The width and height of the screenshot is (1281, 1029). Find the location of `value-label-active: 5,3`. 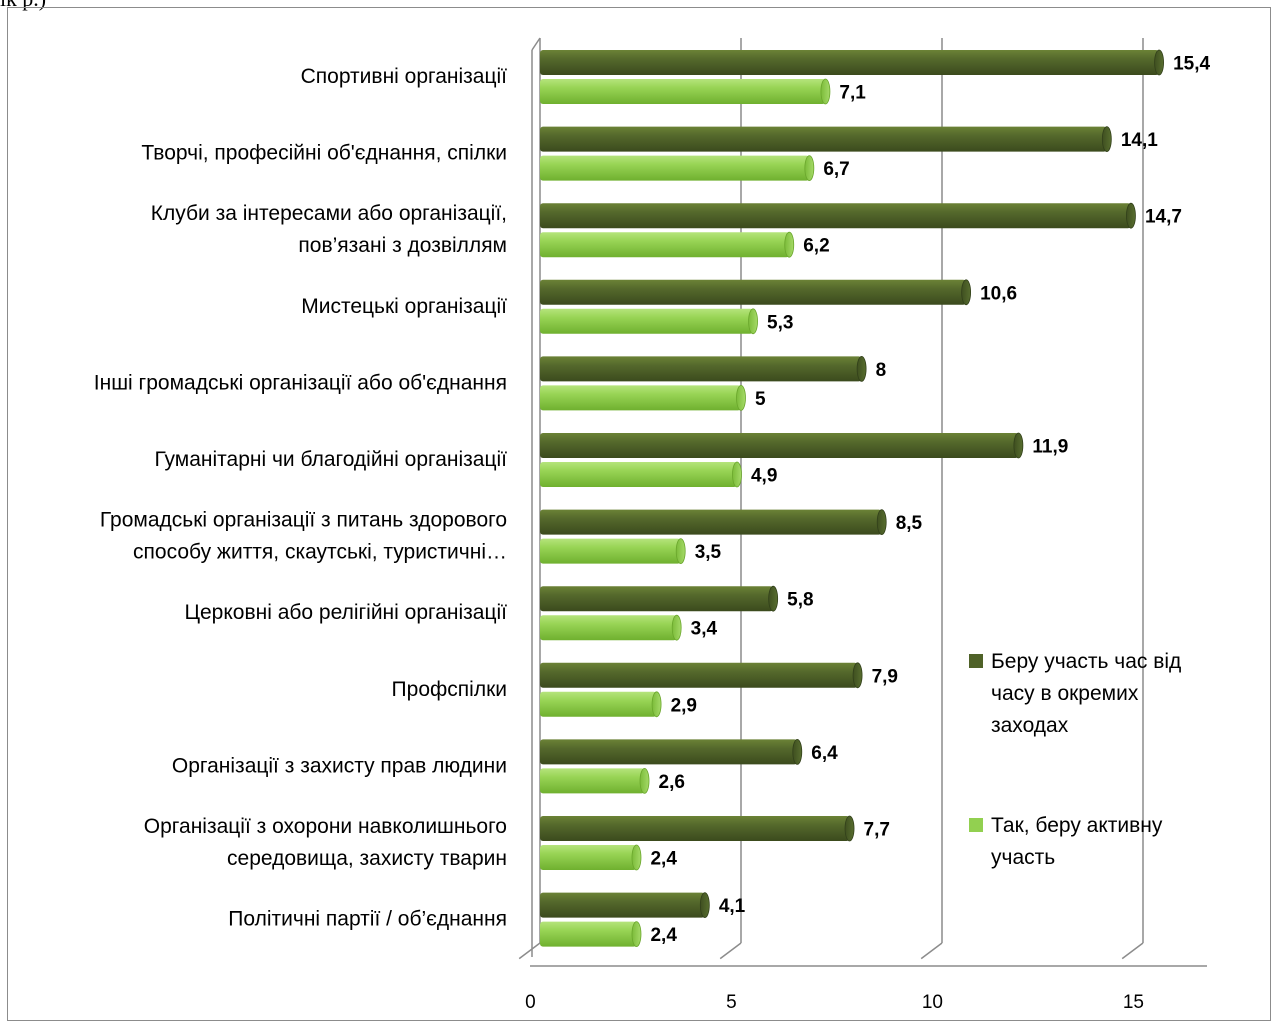

value-label-active: 5,3 is located at coordinates (780, 322).